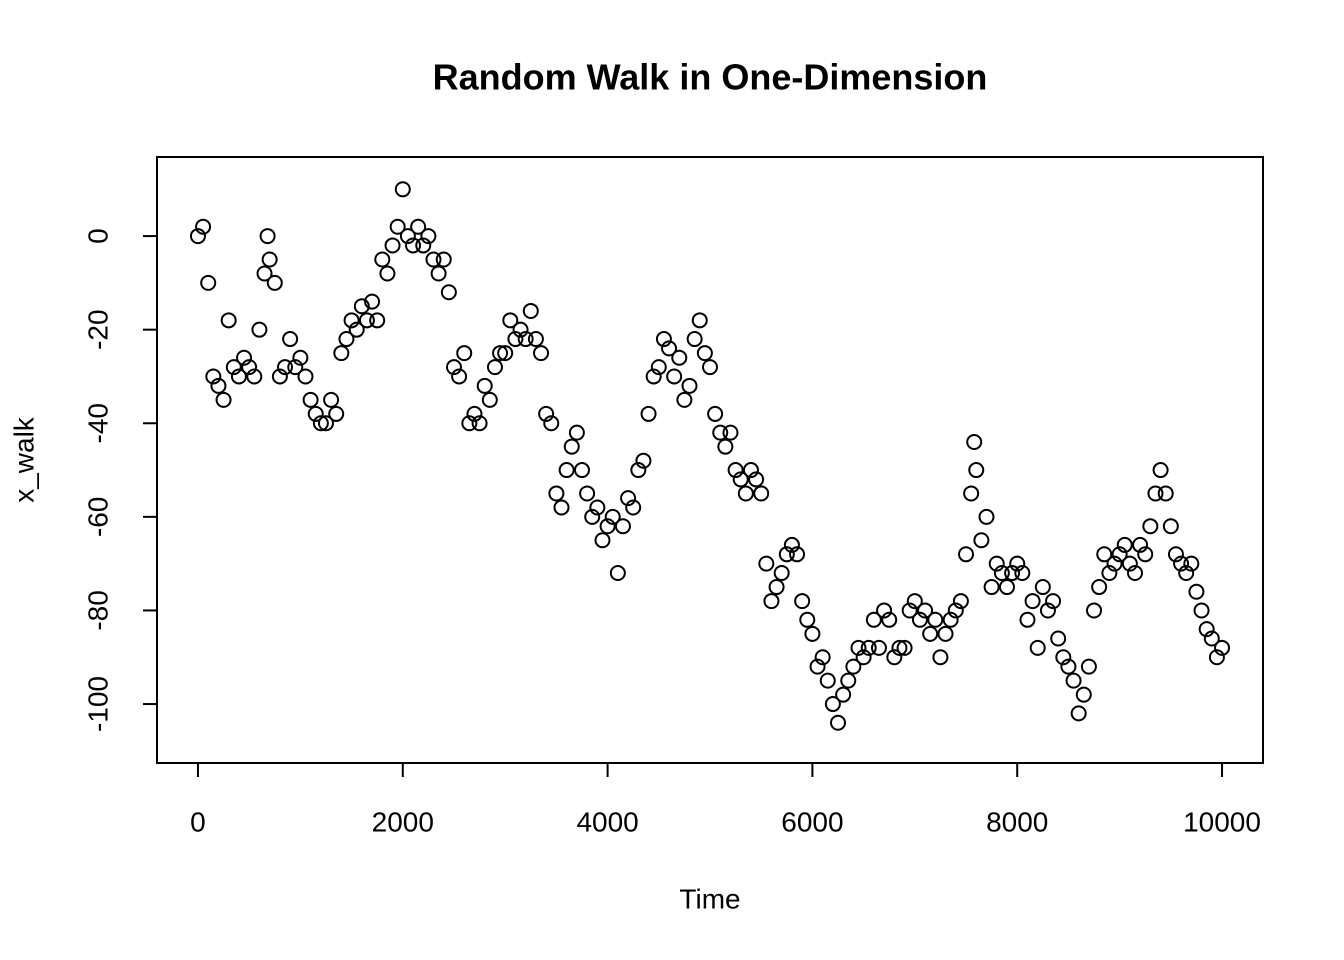  I want to click on x-axis-label: Time, so click(709, 898).